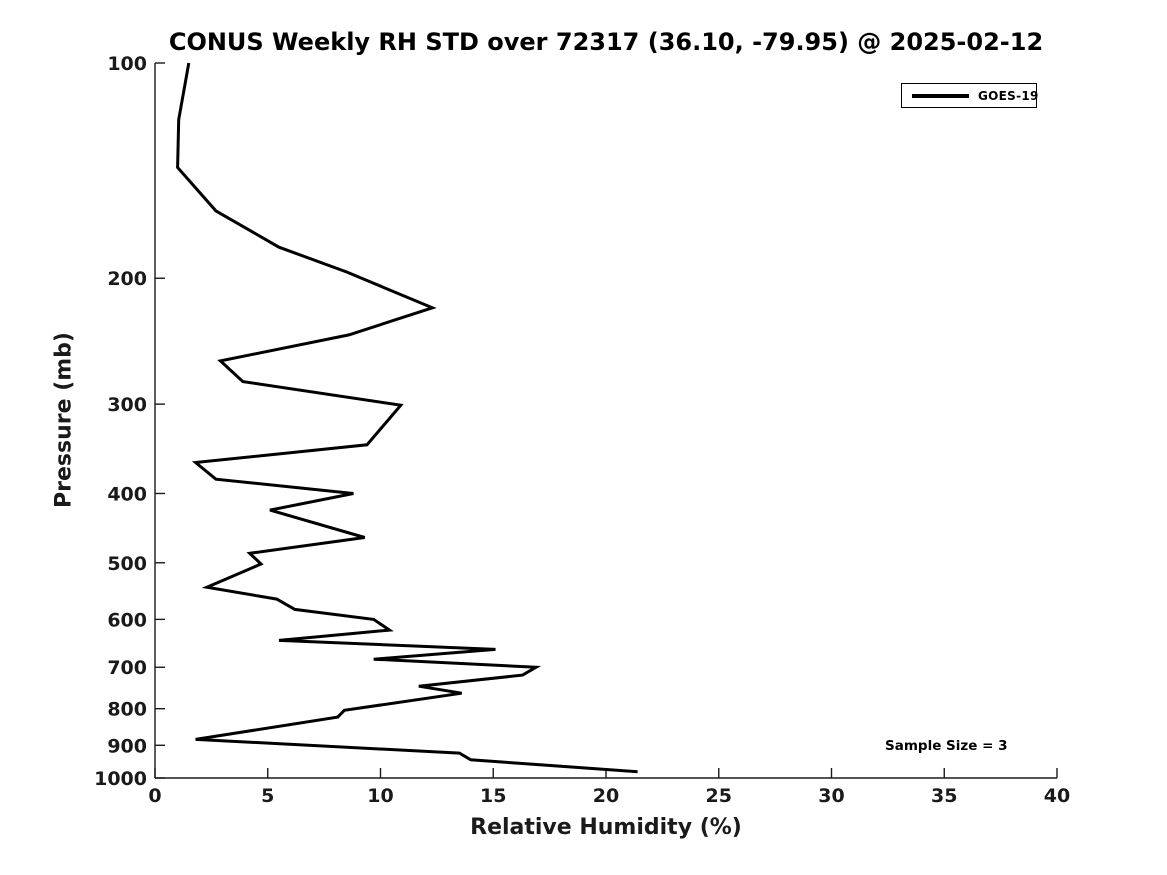 This screenshot has height=875, width=1167. Describe the element at coordinates (944, 796) in the screenshot. I see `x-tick-label: 35` at that location.